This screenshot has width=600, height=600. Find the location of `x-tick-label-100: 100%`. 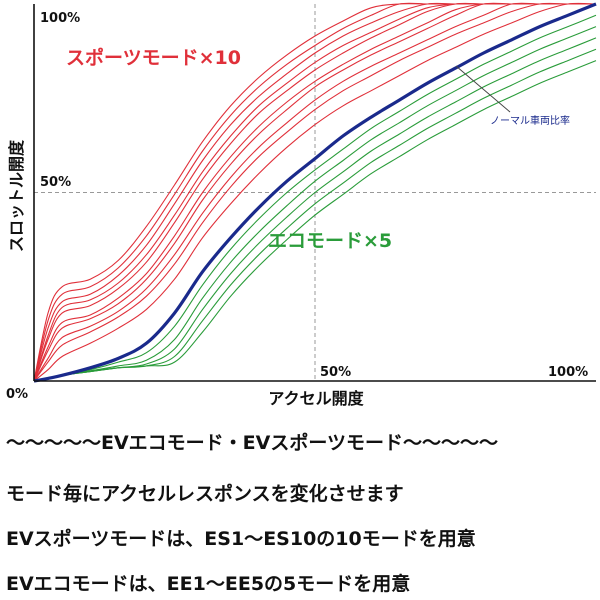

x-tick-label-100: 100% is located at coordinates (568, 372).